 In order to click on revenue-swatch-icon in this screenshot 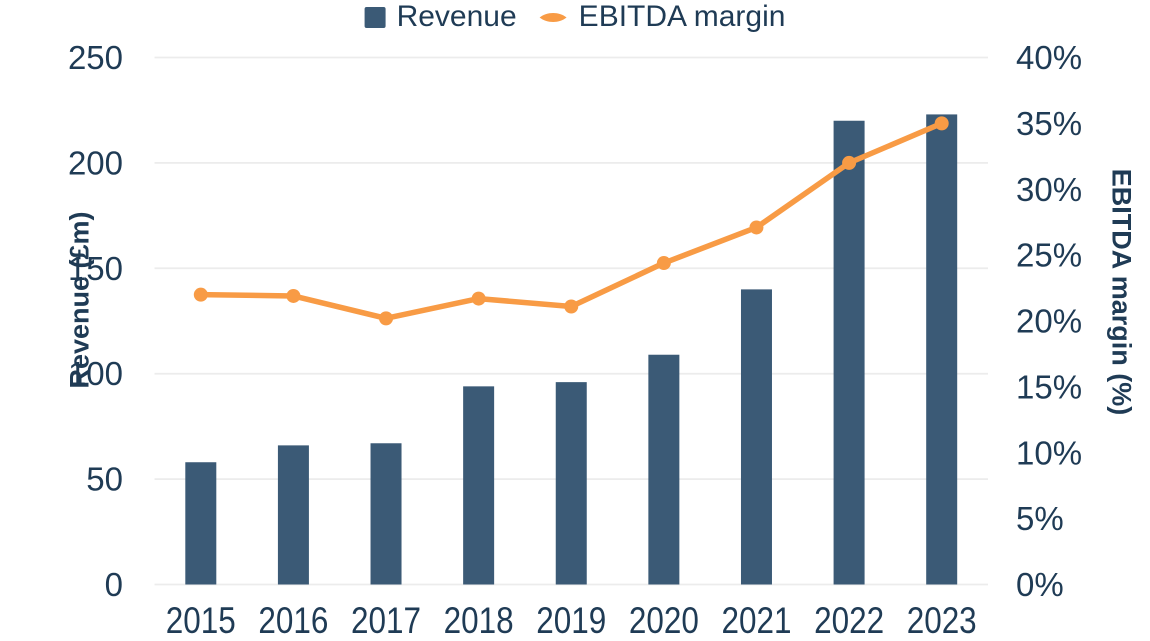, I will do `click(375, 17)`.